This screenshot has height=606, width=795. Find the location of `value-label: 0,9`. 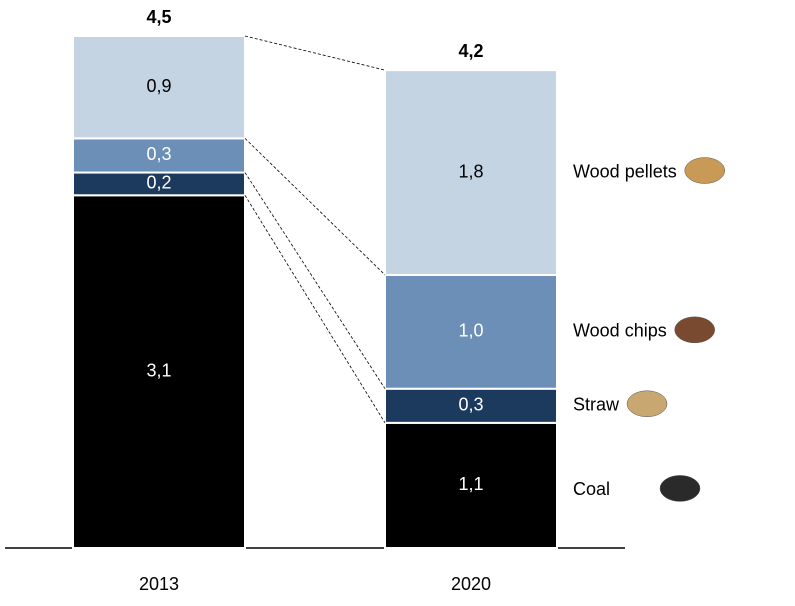

value-label: 0,9 is located at coordinates (158, 86).